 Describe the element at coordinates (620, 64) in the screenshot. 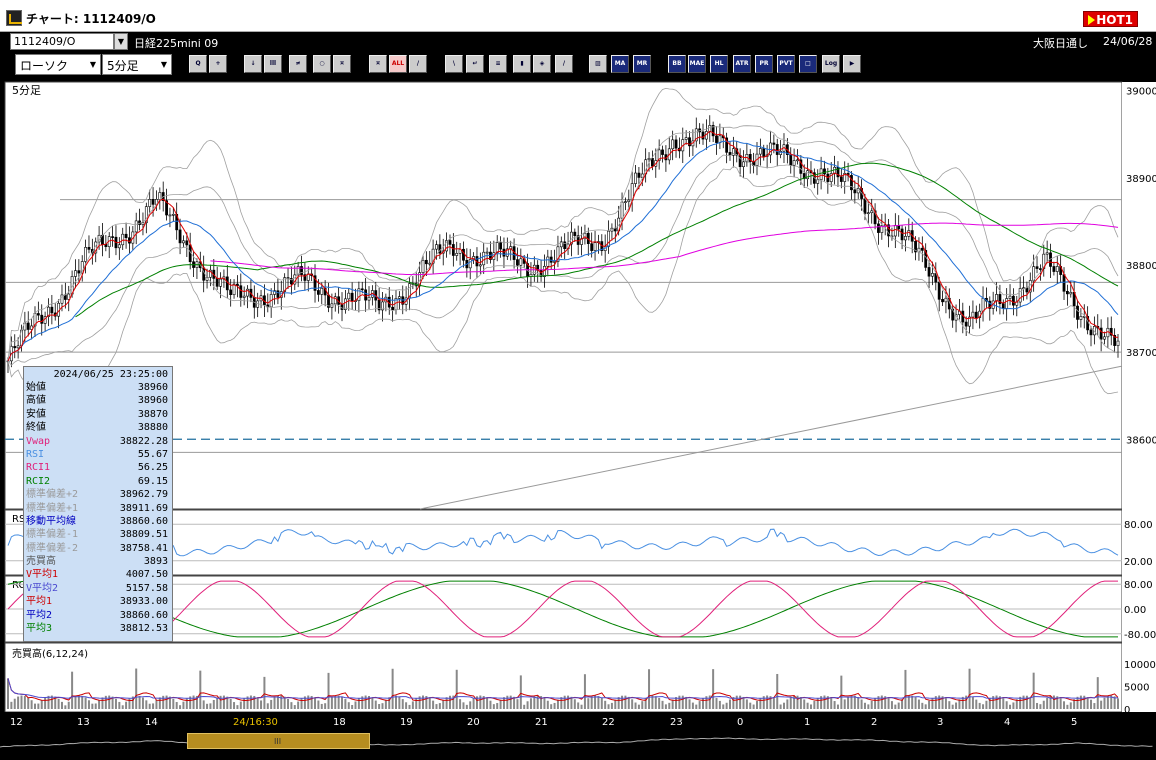

I see `ma-icon: MA` at that location.